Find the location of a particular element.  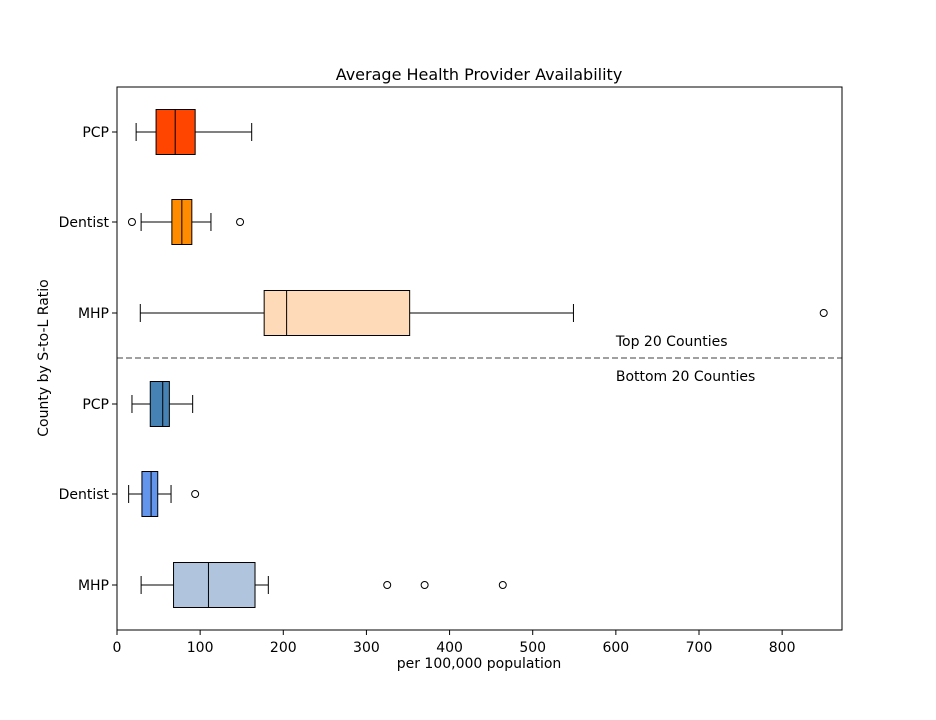

x-tick-label: 700 is located at coordinates (699, 648).